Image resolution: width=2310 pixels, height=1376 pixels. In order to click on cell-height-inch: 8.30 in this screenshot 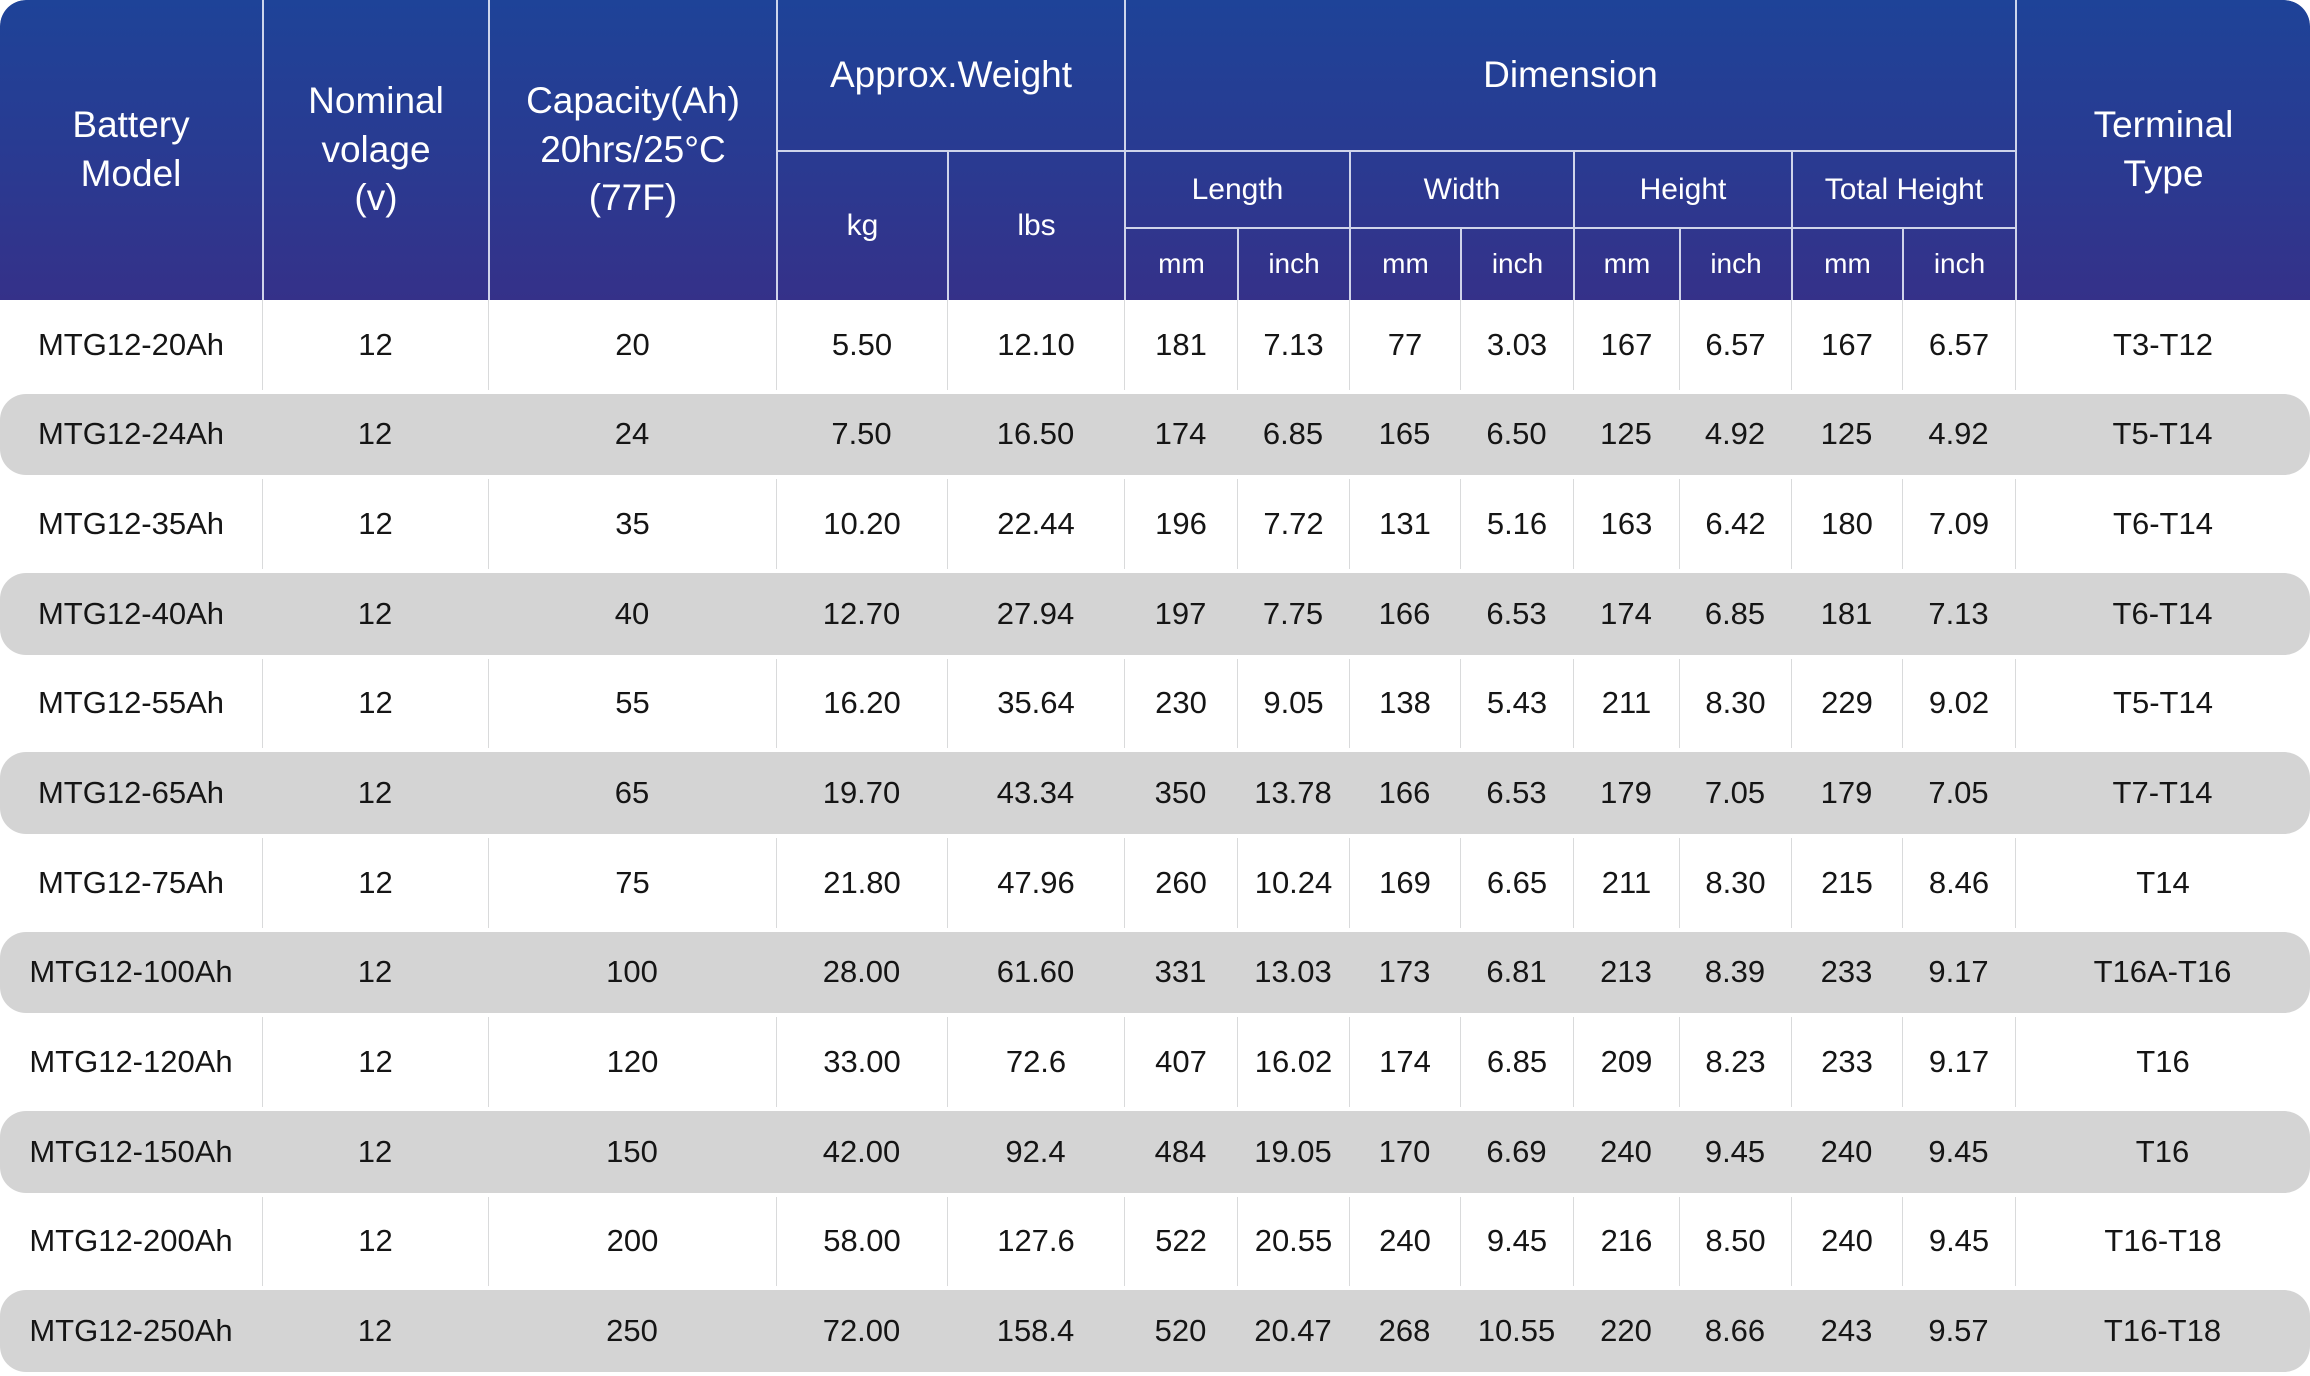, I will do `click(1735, 703)`.